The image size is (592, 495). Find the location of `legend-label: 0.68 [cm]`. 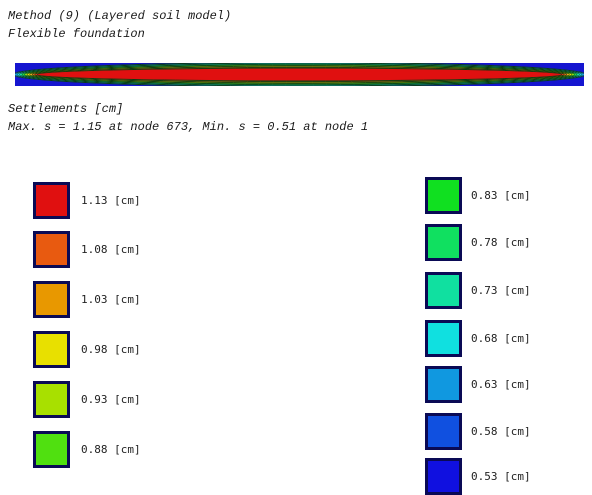

legend-label: 0.68 [cm] is located at coordinates (501, 338).